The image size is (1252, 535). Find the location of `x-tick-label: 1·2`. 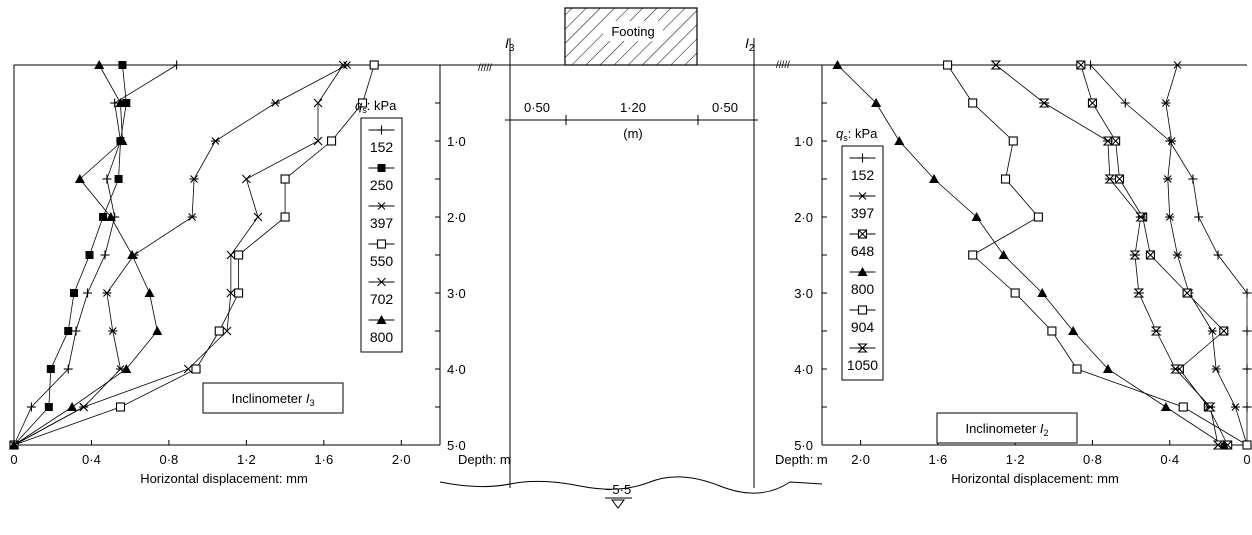

x-tick-label: 1·2 is located at coordinates (1015, 459).